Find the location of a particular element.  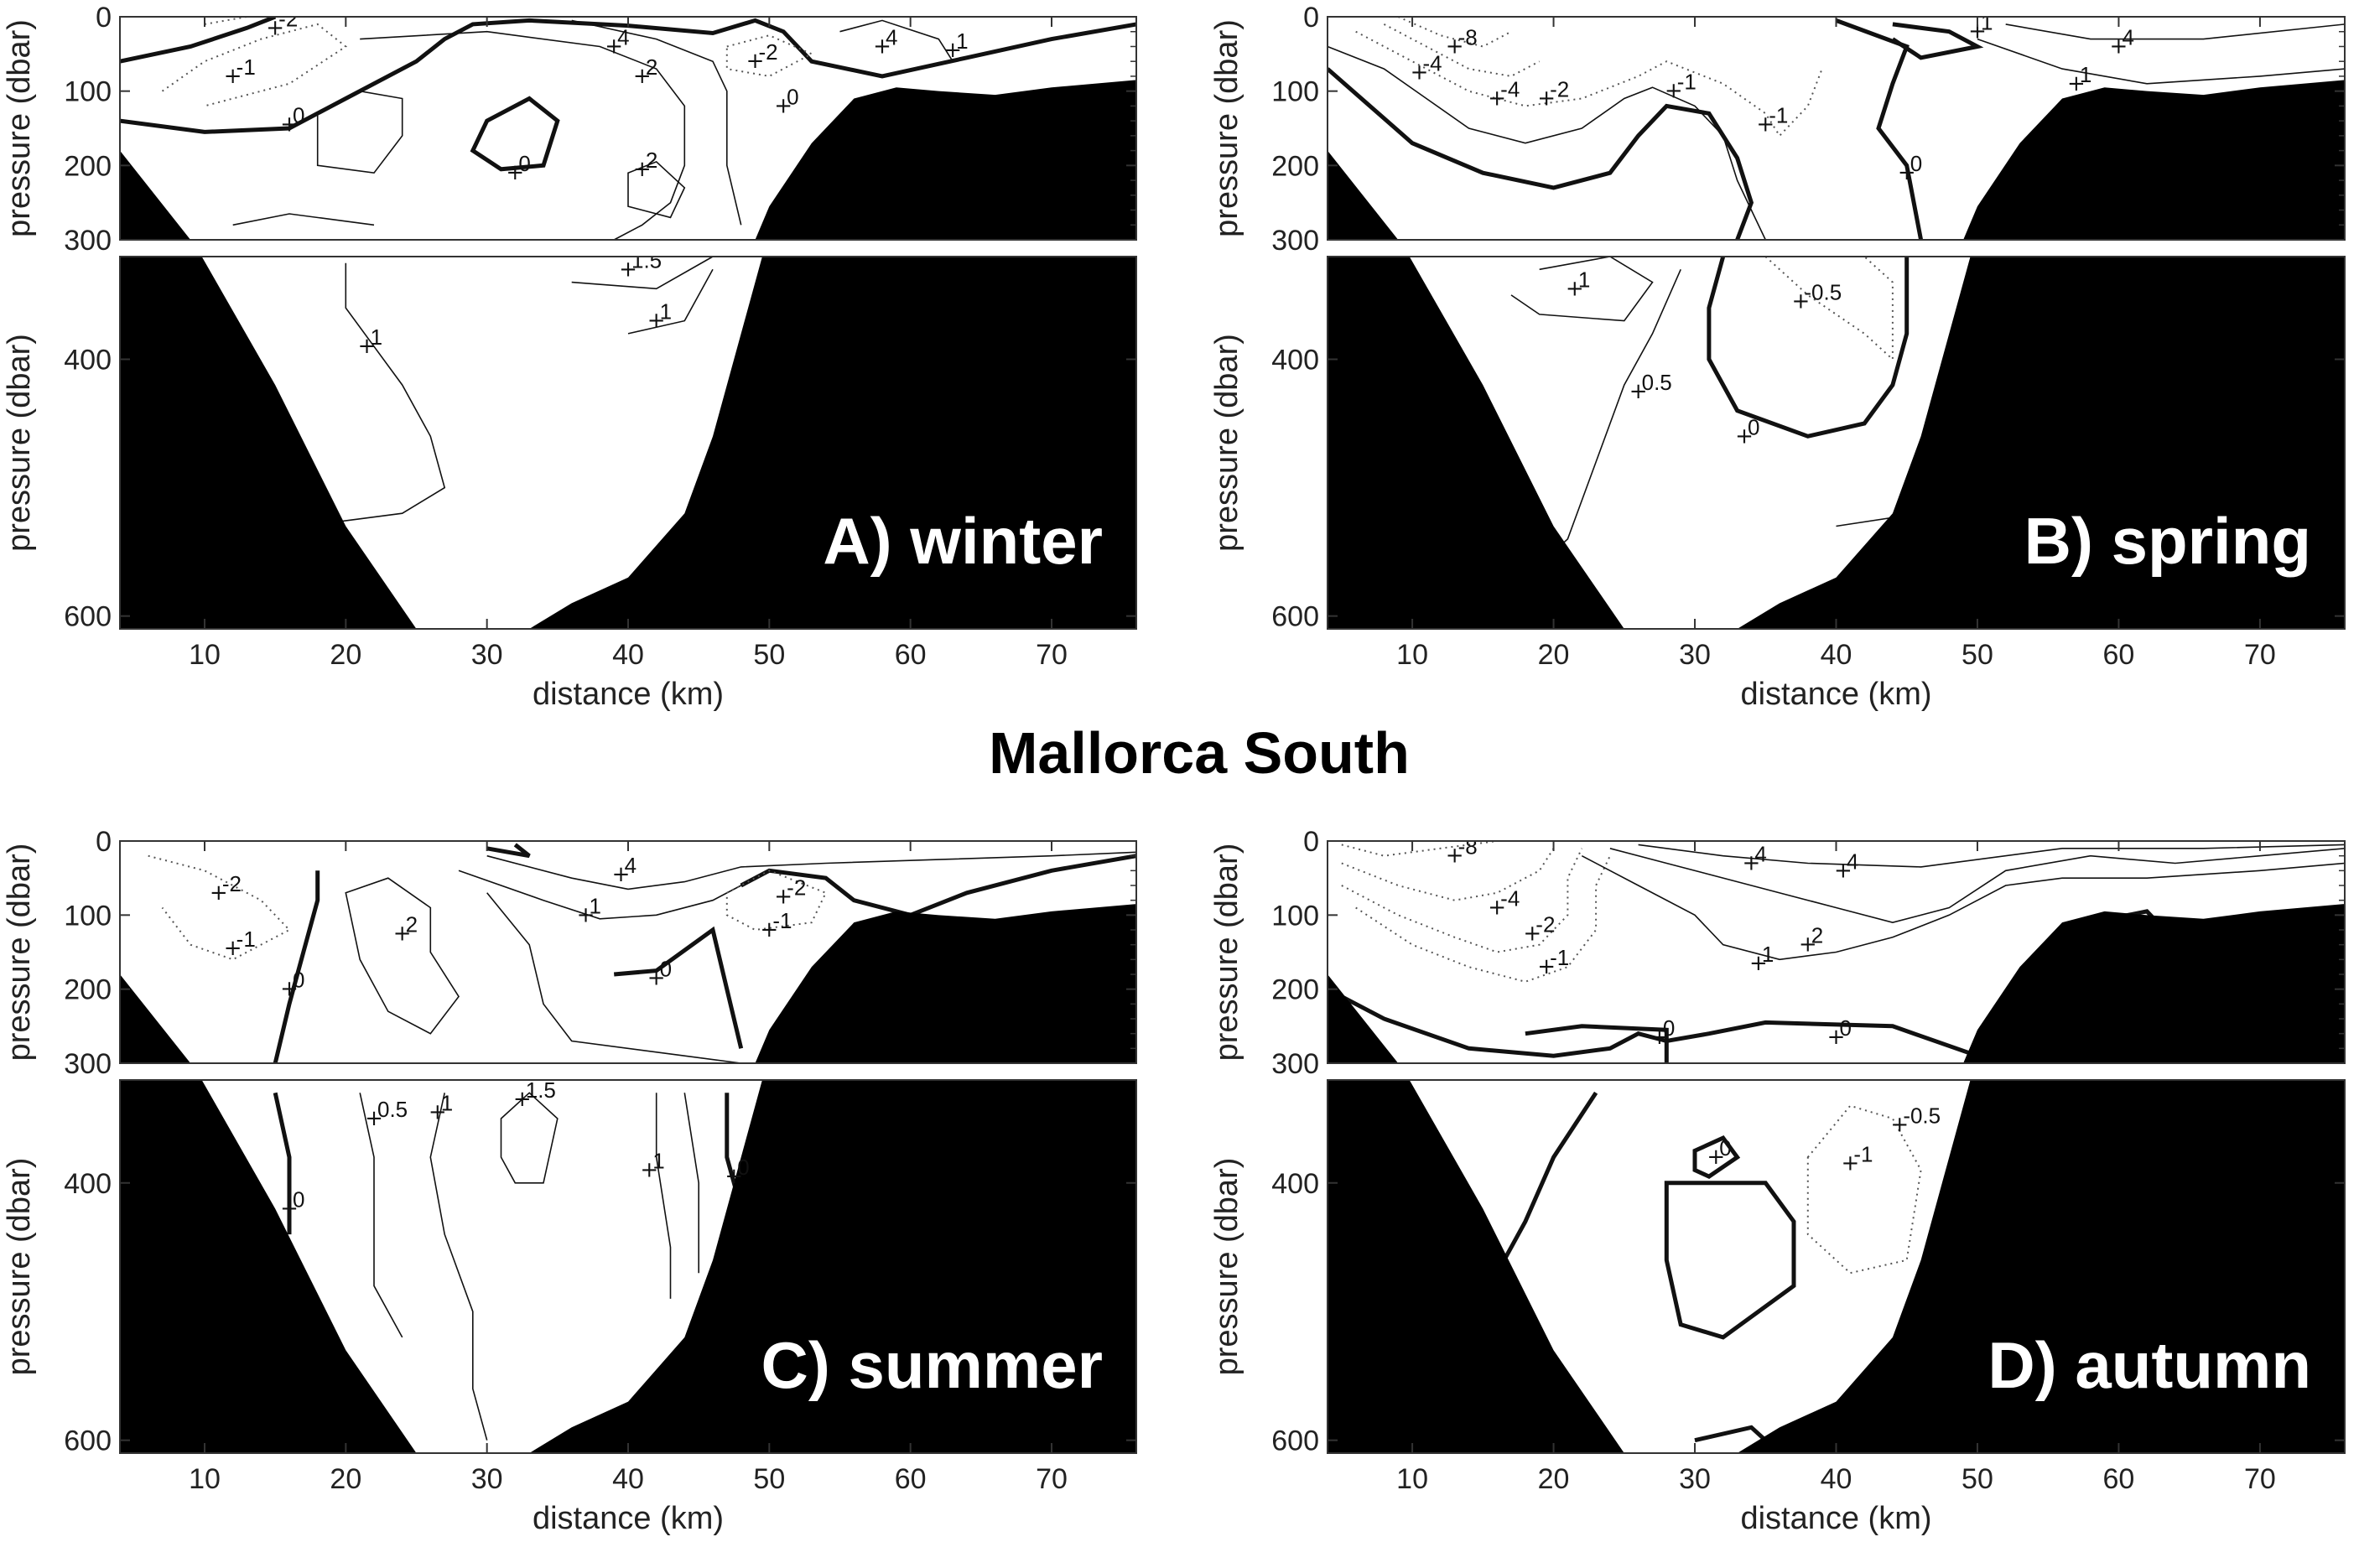

y-tick-label: 400 is located at coordinates (1295, 1184).